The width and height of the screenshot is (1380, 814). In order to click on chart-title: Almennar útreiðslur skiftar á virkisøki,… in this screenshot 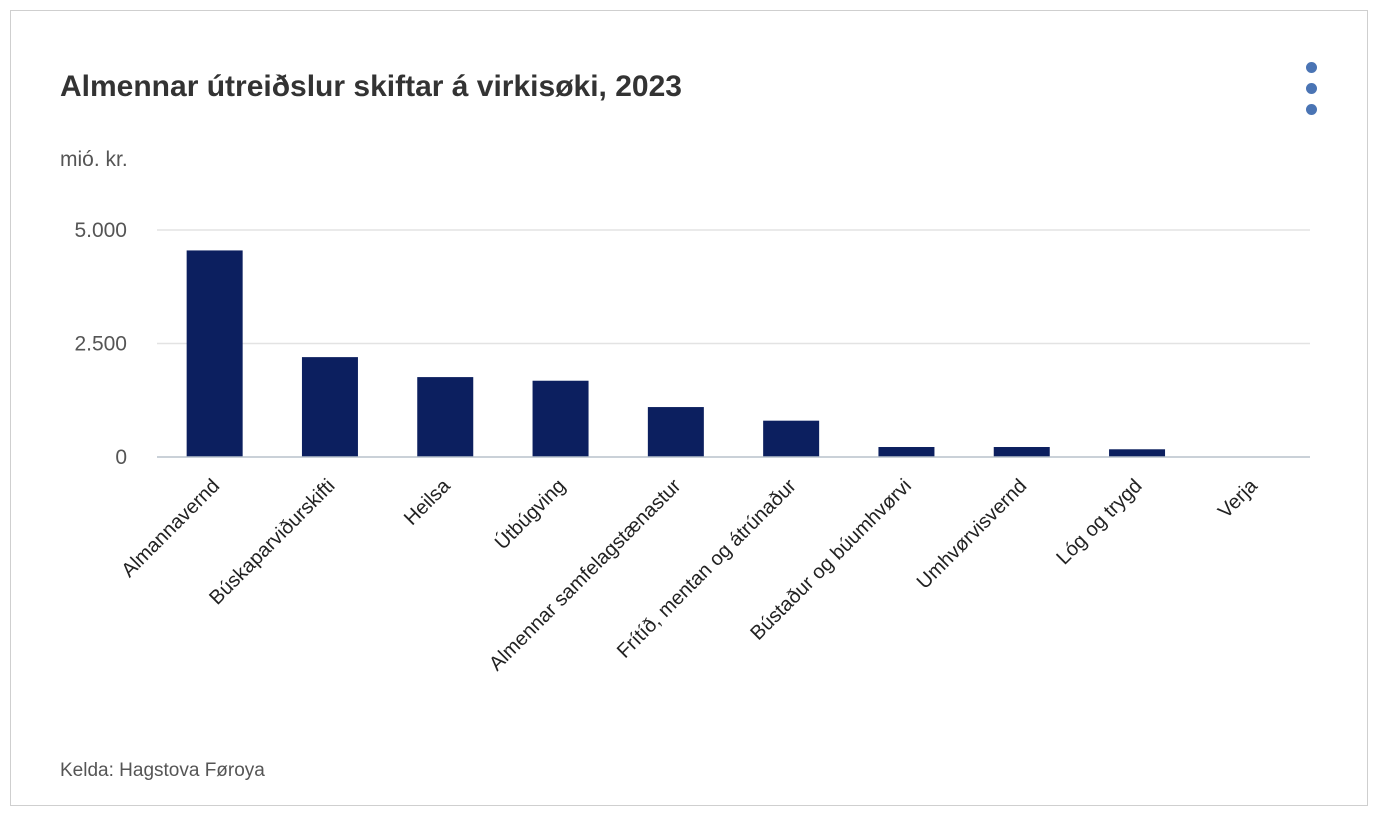, I will do `click(371, 86)`.